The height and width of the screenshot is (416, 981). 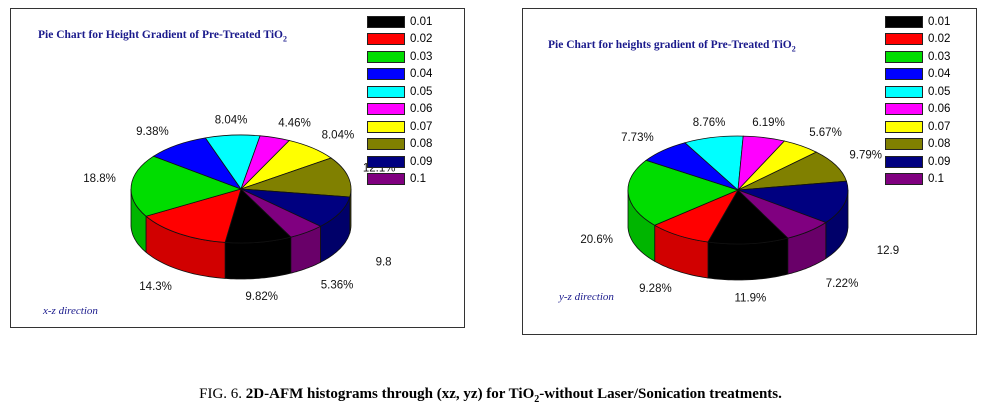 What do you see at coordinates (99, 179) in the screenshot?
I see `pie-label-0-2: 18.8%` at bounding box center [99, 179].